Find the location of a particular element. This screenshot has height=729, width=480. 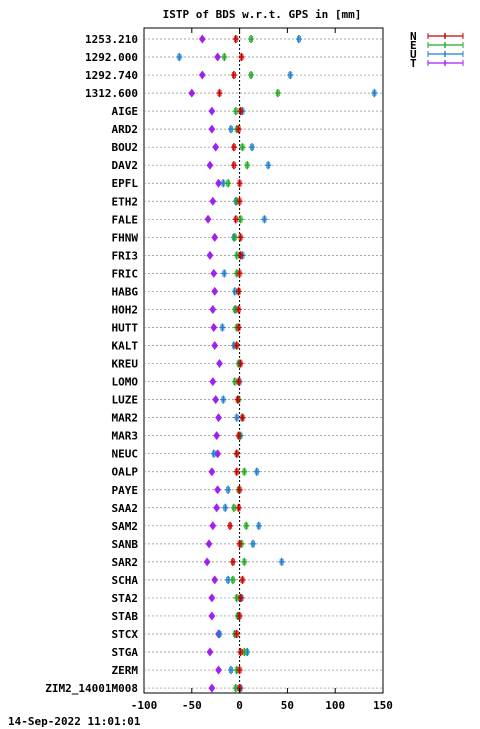

station-label: OALP is located at coordinates (125, 472).